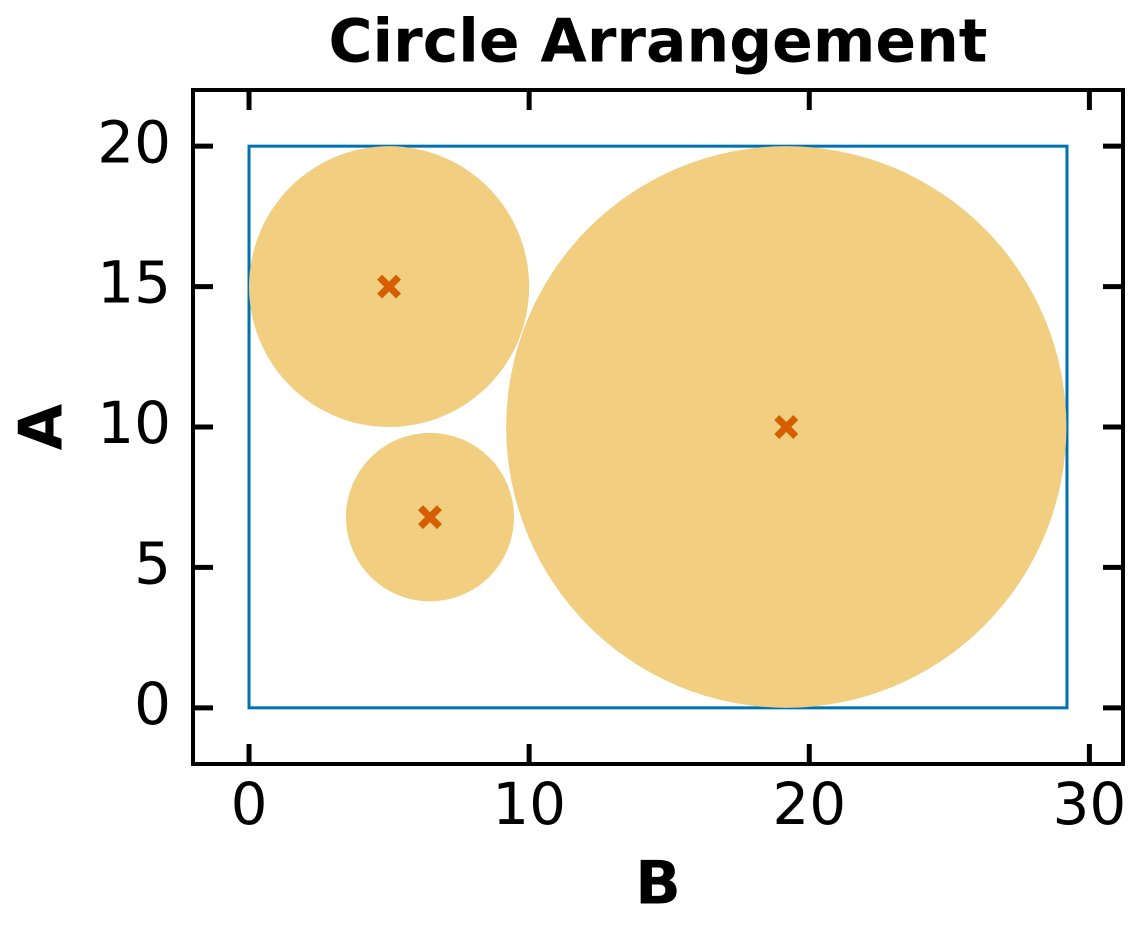 This screenshot has height=943, width=1145. I want to click on x-tick-label: 10, so click(529, 804).